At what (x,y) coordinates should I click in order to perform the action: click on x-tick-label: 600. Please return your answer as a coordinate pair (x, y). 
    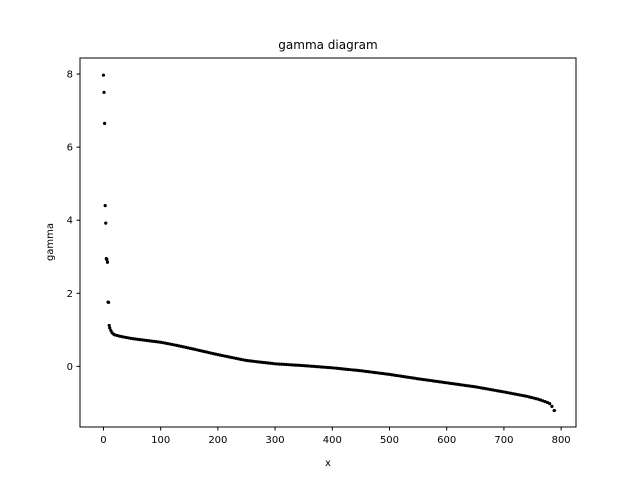
    Looking at the image, I should click on (446, 440).